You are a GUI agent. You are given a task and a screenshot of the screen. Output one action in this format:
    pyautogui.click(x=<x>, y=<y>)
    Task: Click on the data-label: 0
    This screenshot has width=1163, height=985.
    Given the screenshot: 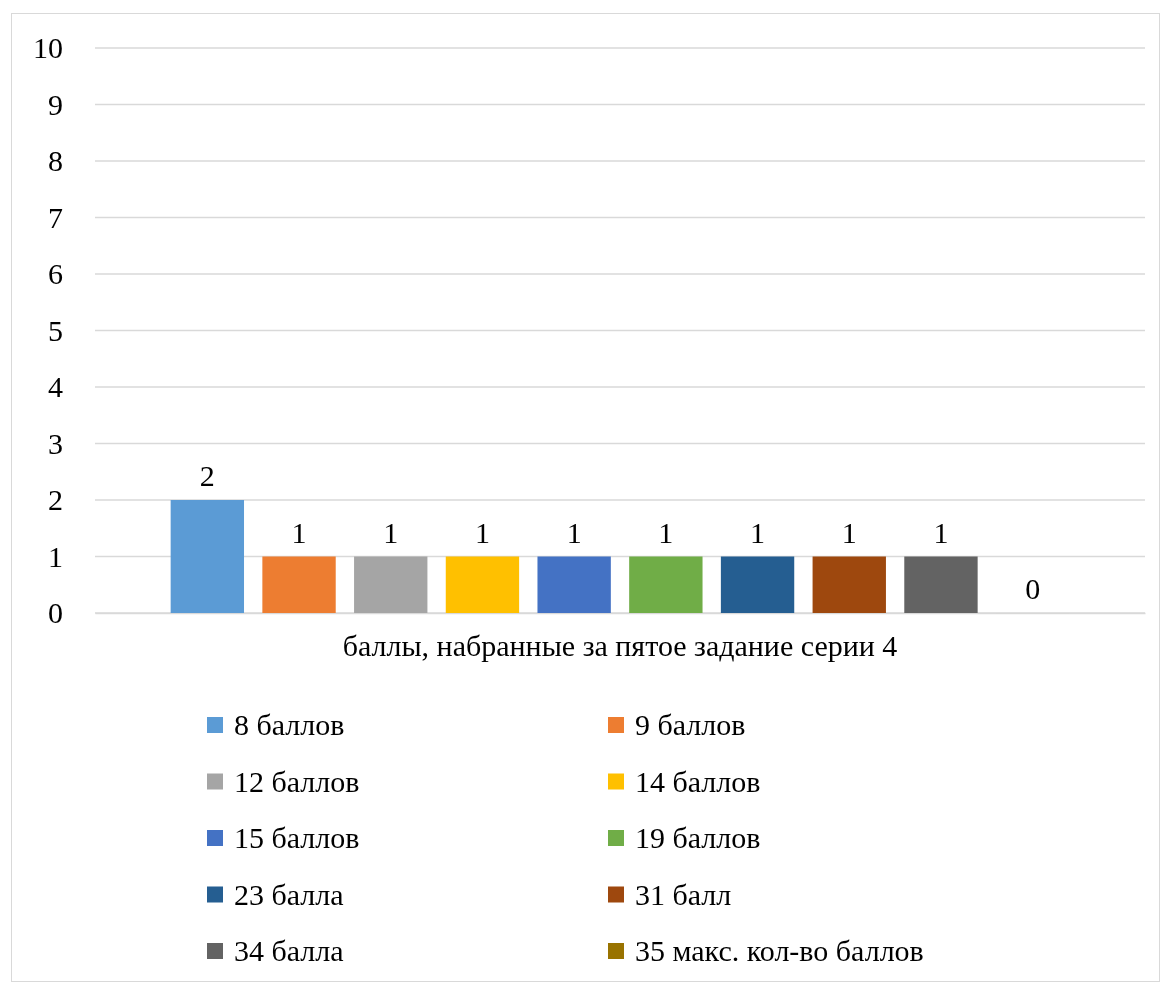 What is the action you would take?
    pyautogui.click(x=1033, y=588)
    